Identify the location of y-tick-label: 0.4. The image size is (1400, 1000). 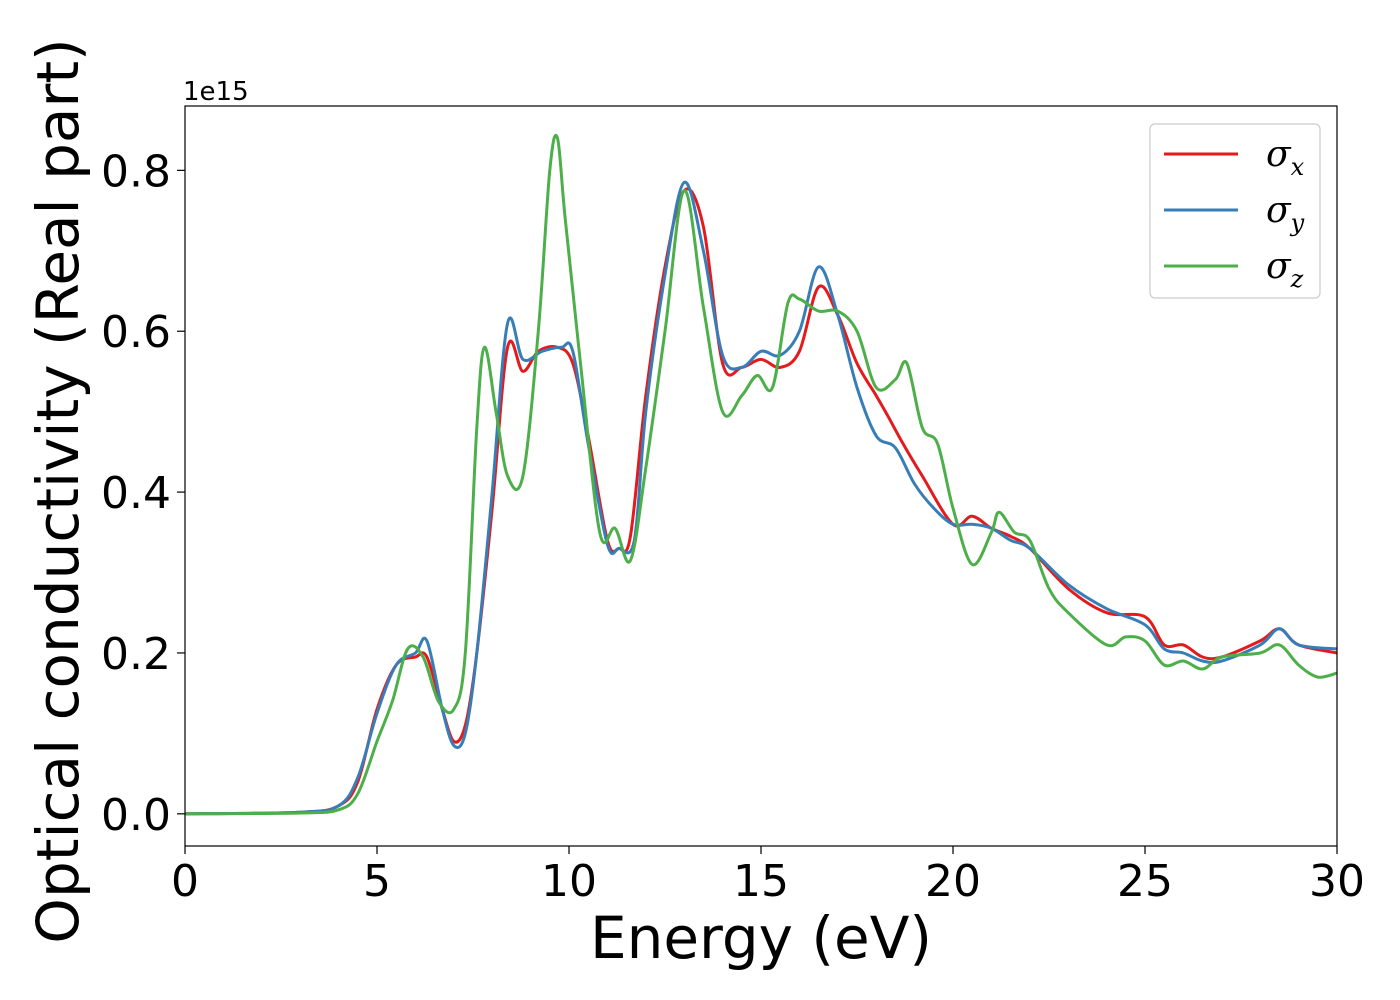
(136, 493).